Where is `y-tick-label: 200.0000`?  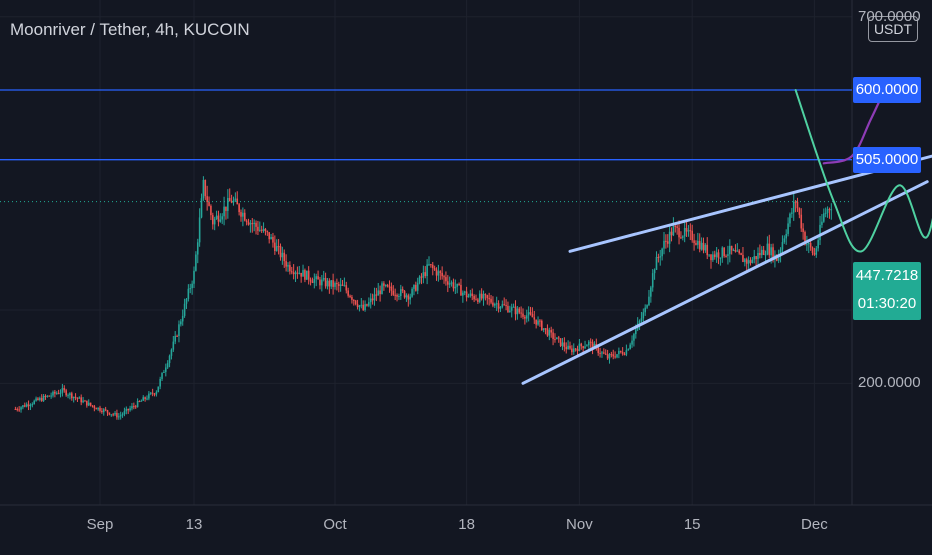
y-tick-label: 200.0000 is located at coordinates (889, 383).